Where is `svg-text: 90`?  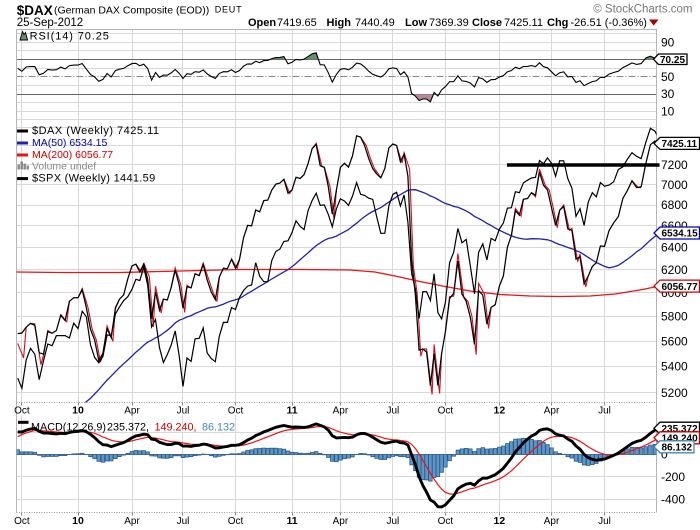 svg-text: 90 is located at coordinates (668, 42).